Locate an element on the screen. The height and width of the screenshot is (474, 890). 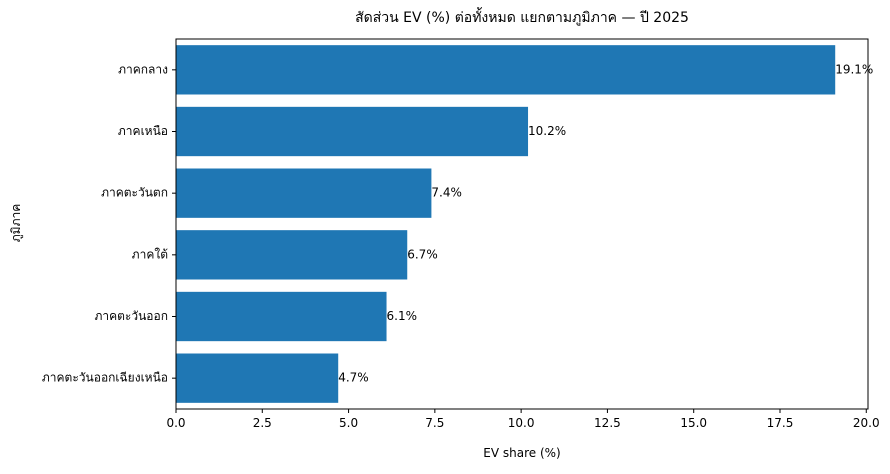
x-tick-label-5: 12.5 is located at coordinates (607, 423).